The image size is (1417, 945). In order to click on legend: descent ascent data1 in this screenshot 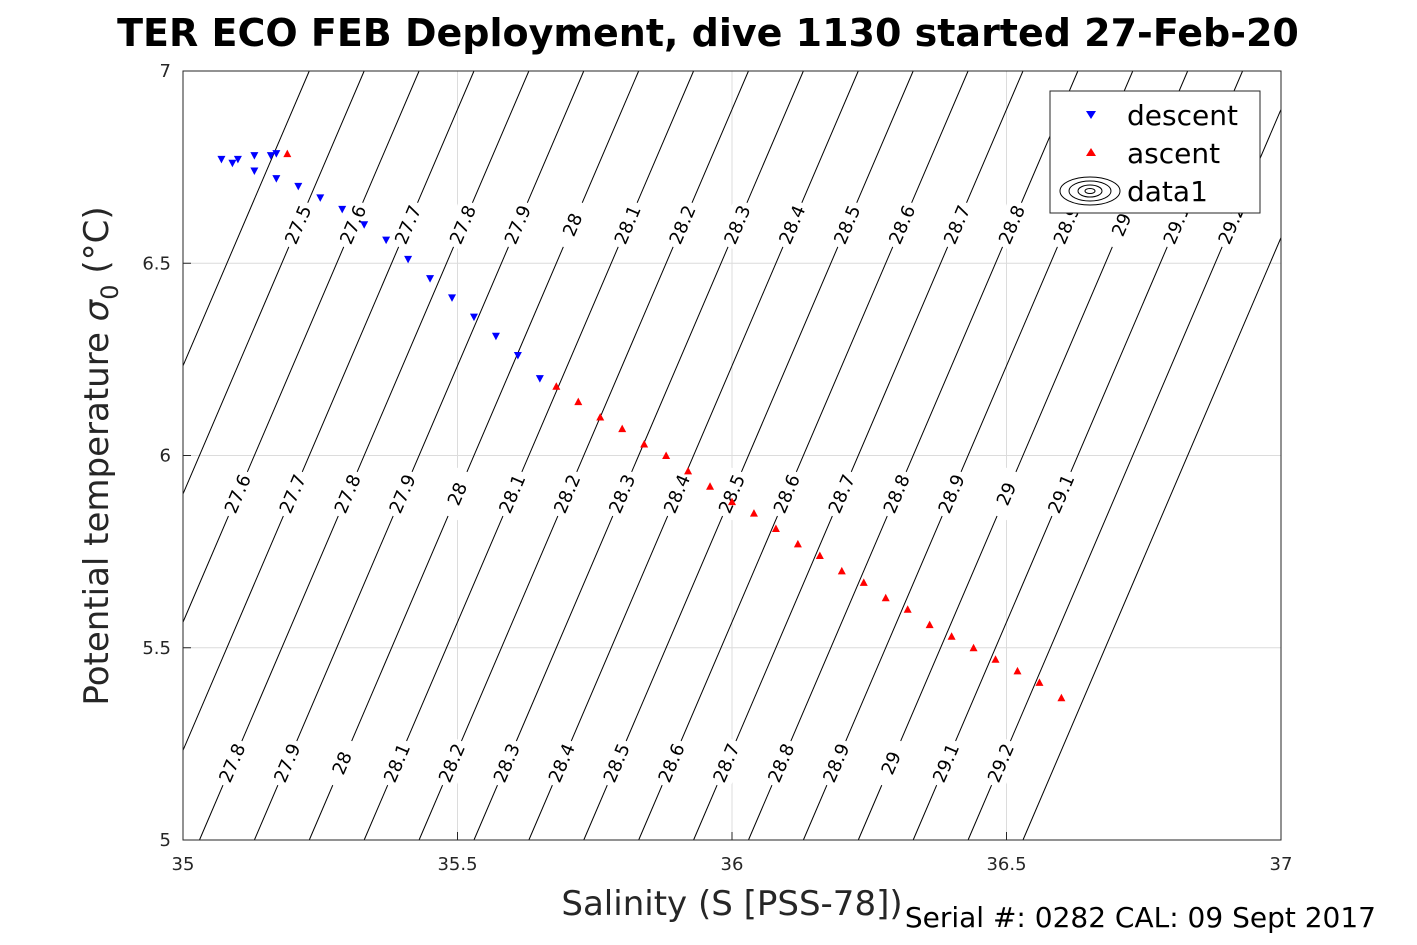, I will do `click(1155, 152)`.